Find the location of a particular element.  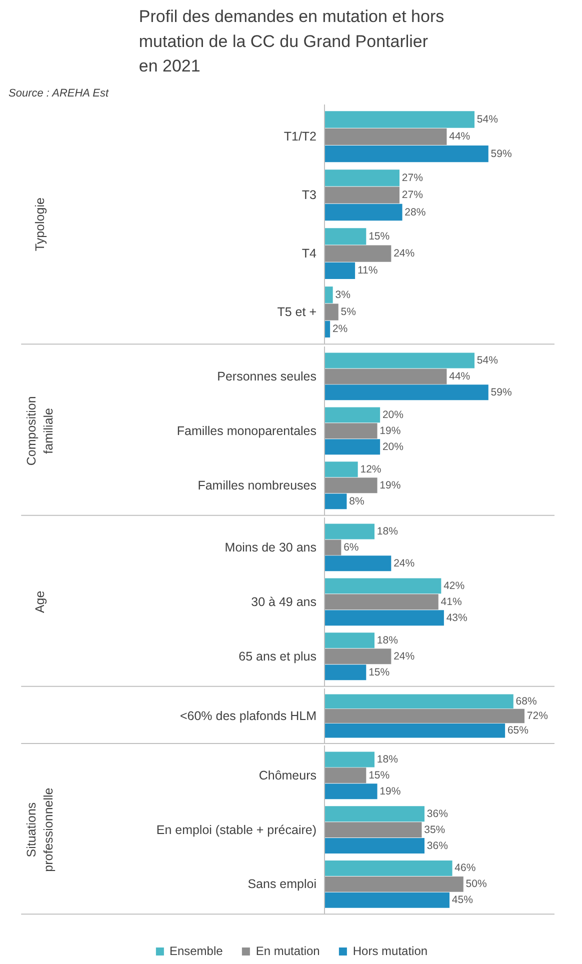

y-tick-label: T1/T2 is located at coordinates (300, 137).